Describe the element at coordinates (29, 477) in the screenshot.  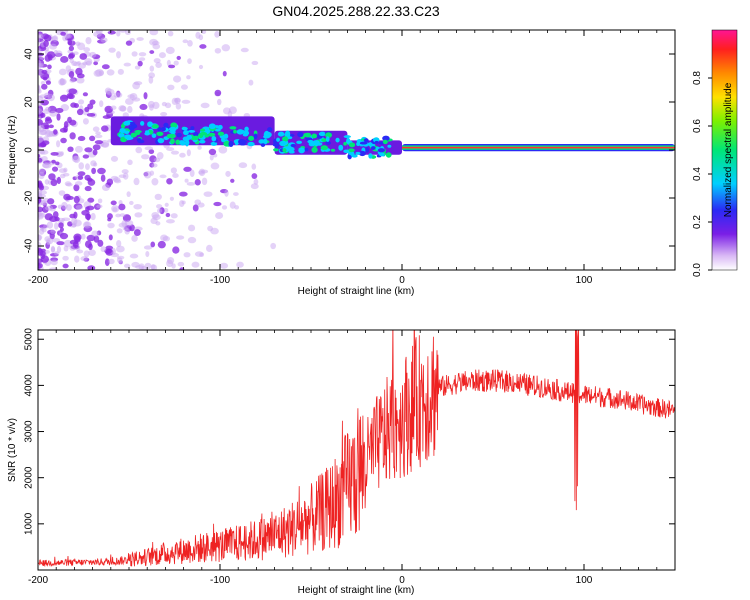
I see `y-tick-label: 2000` at that location.